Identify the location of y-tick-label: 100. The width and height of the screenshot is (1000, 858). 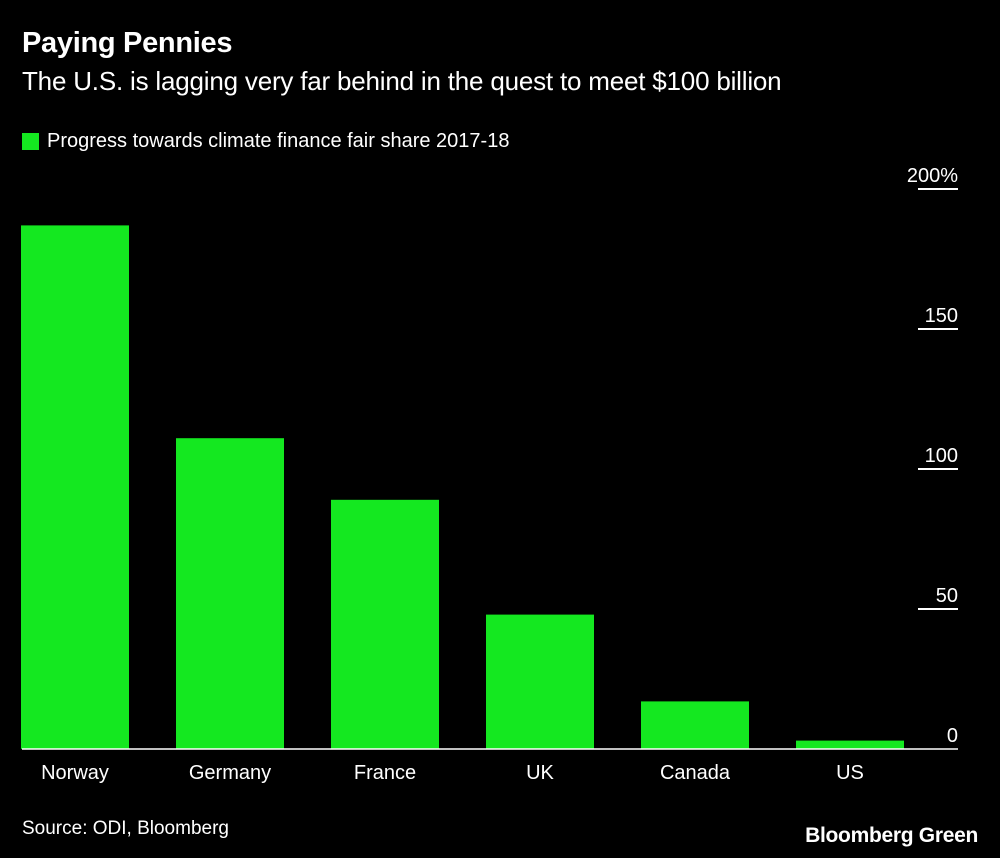
(941, 456).